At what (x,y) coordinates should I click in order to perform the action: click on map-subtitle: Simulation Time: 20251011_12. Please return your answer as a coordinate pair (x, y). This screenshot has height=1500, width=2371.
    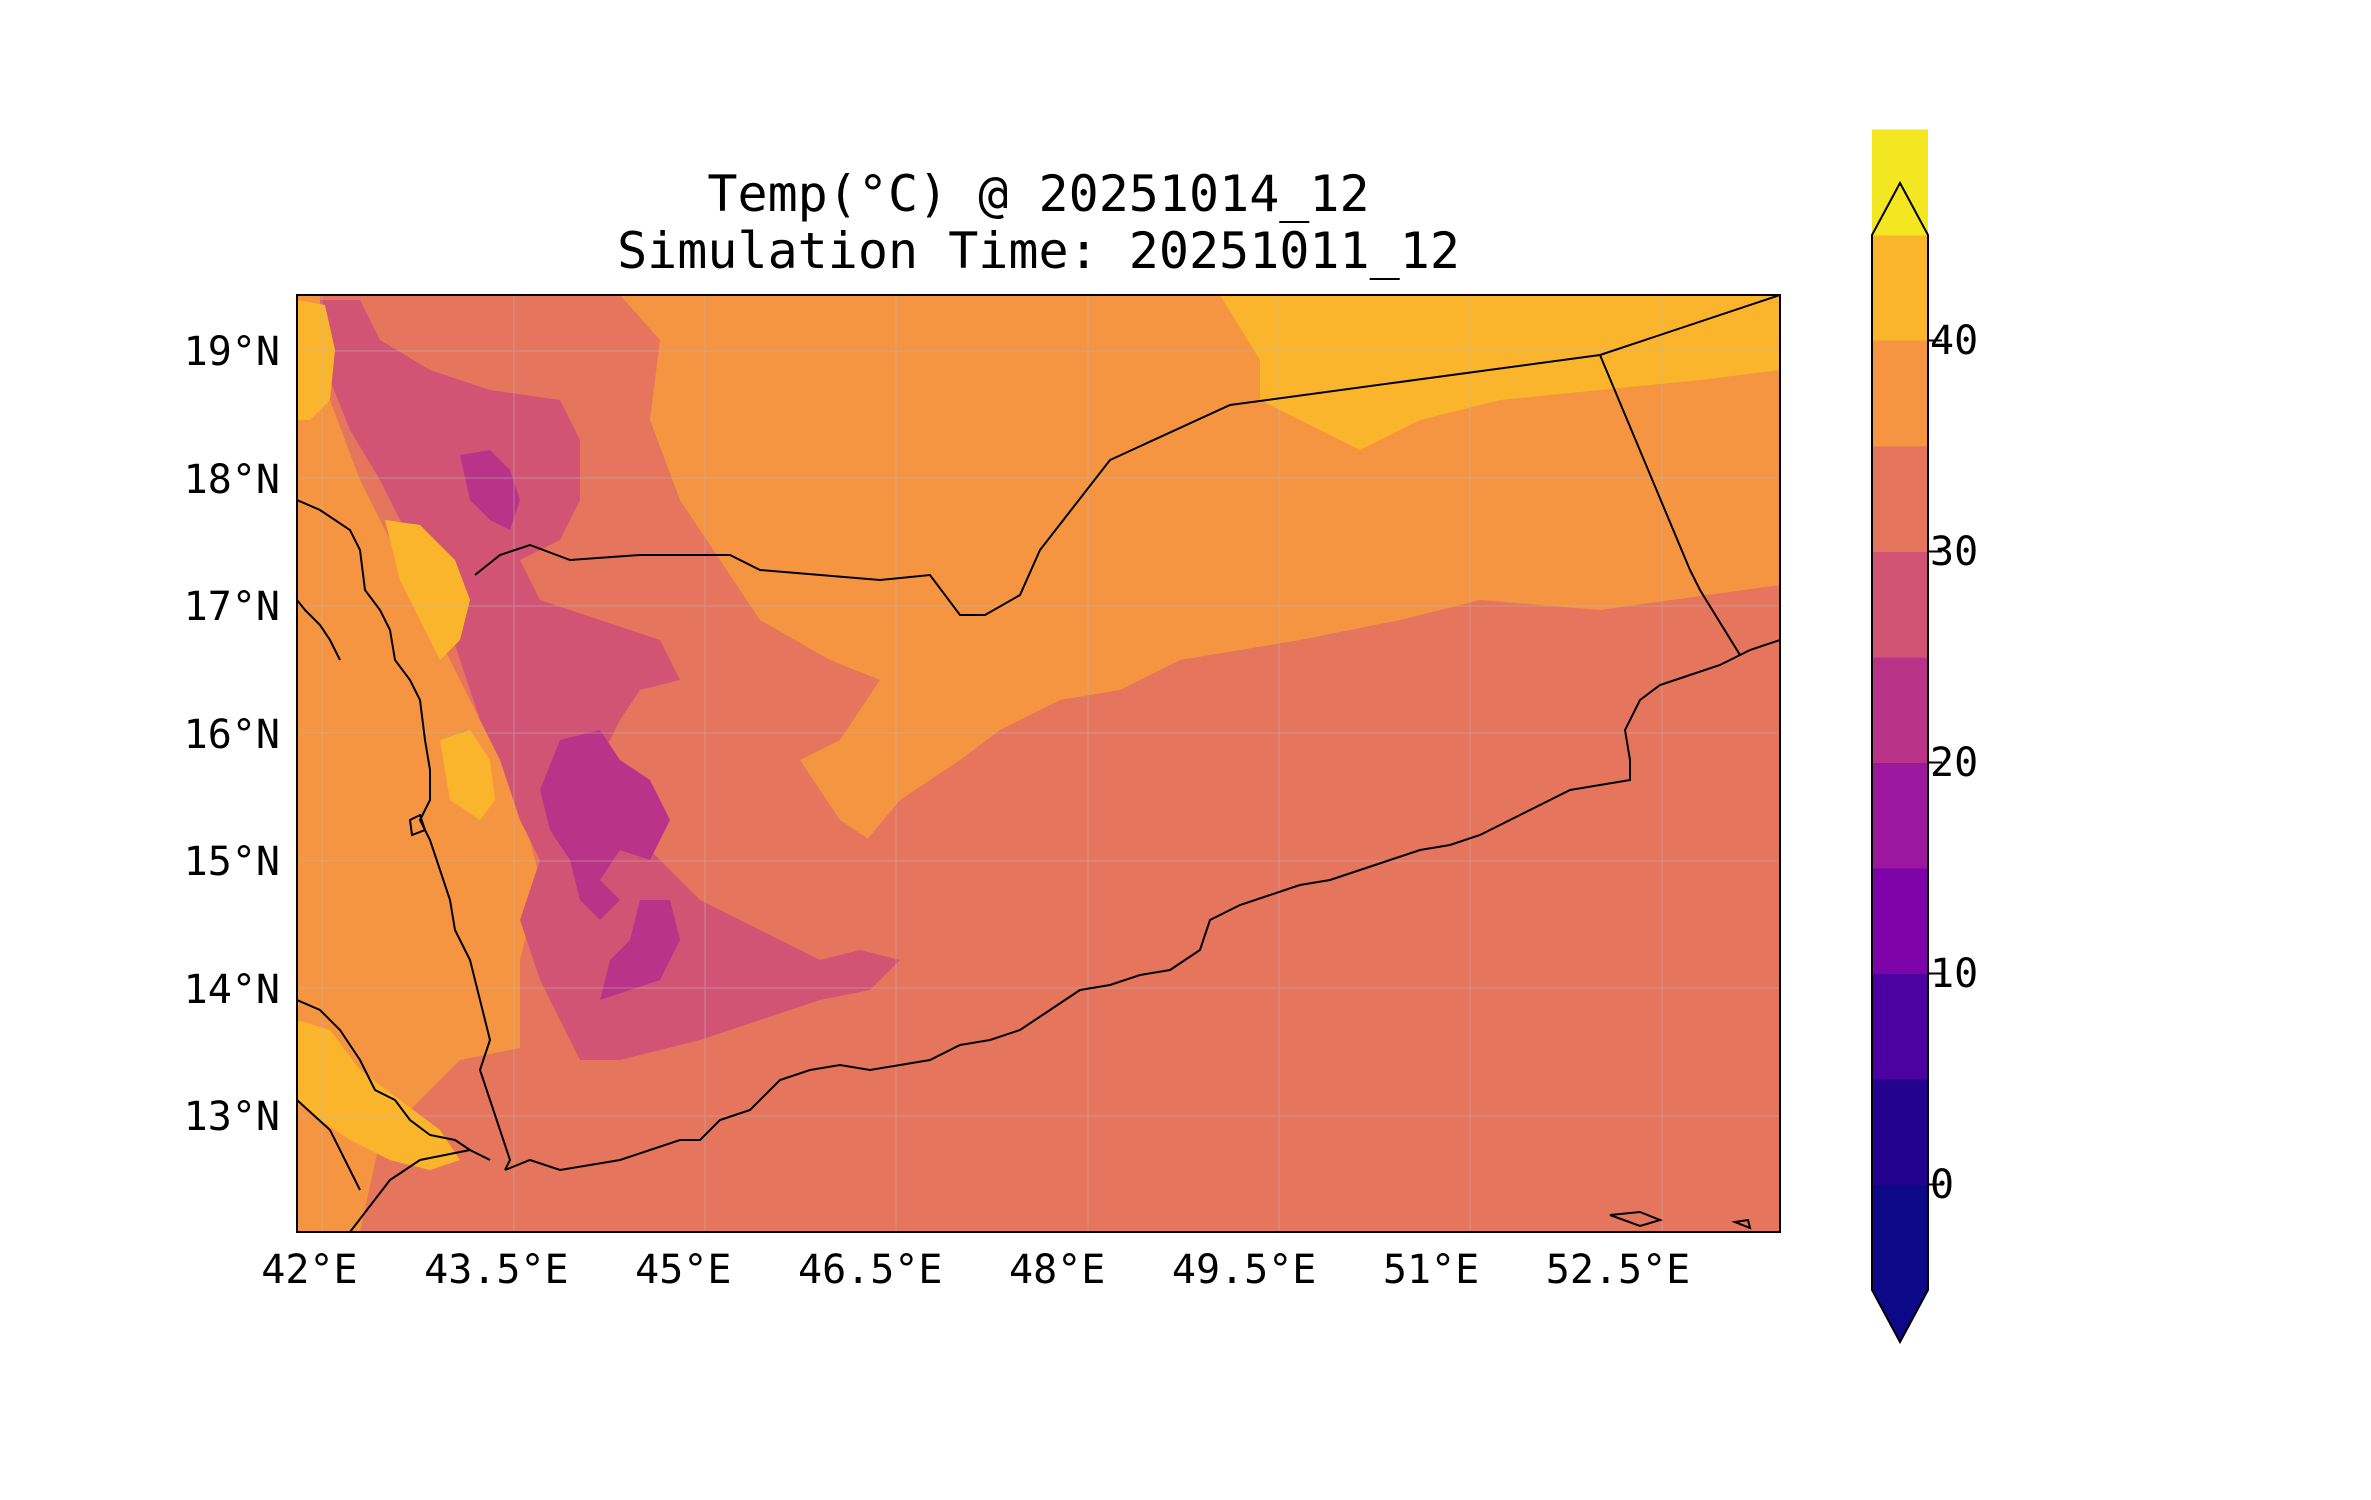
    Looking at the image, I should click on (1038, 251).